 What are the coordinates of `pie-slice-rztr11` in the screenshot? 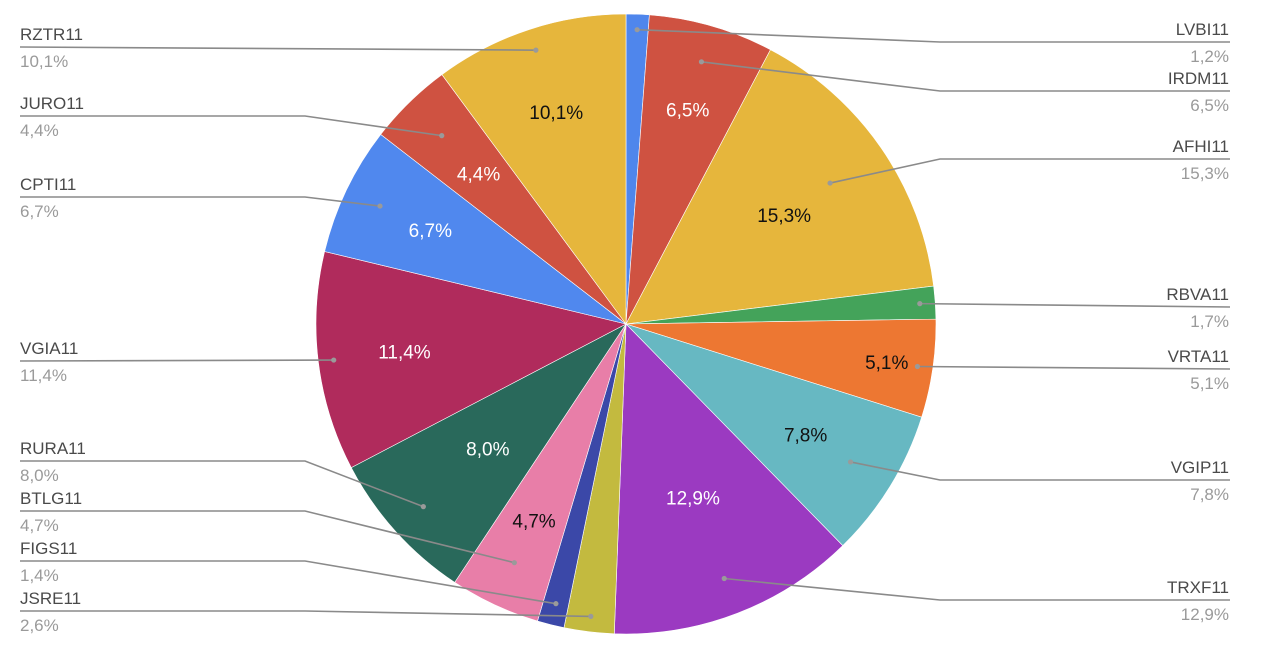 It's located at (534, 169).